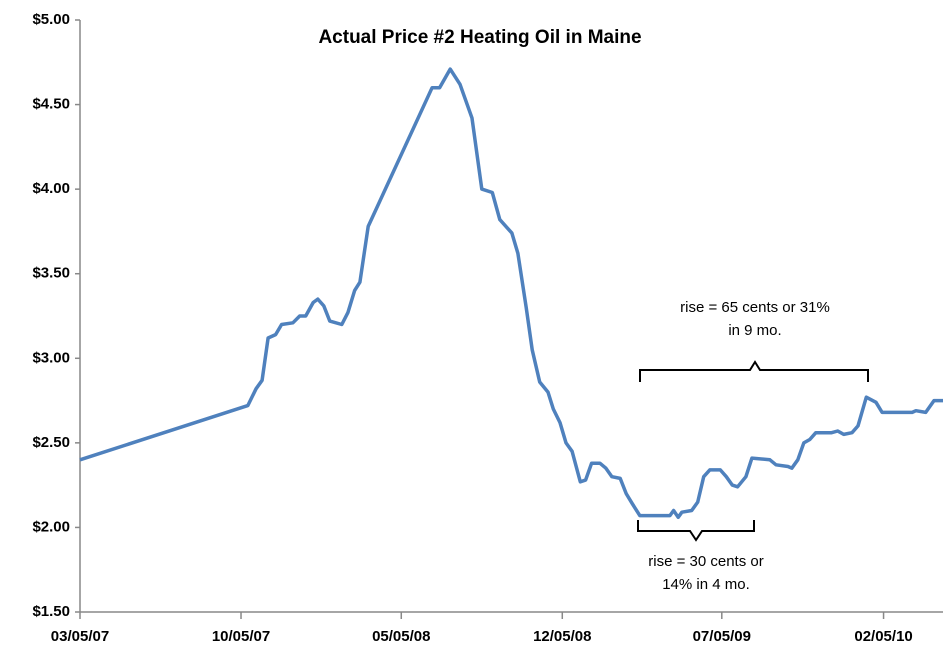  Describe the element at coordinates (51, 104) in the screenshot. I see `y-tick-label: $4.50` at that location.